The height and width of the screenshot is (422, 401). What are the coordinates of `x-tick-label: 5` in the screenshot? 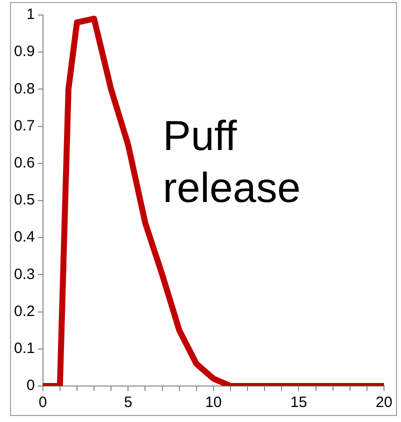 It's located at (128, 403).